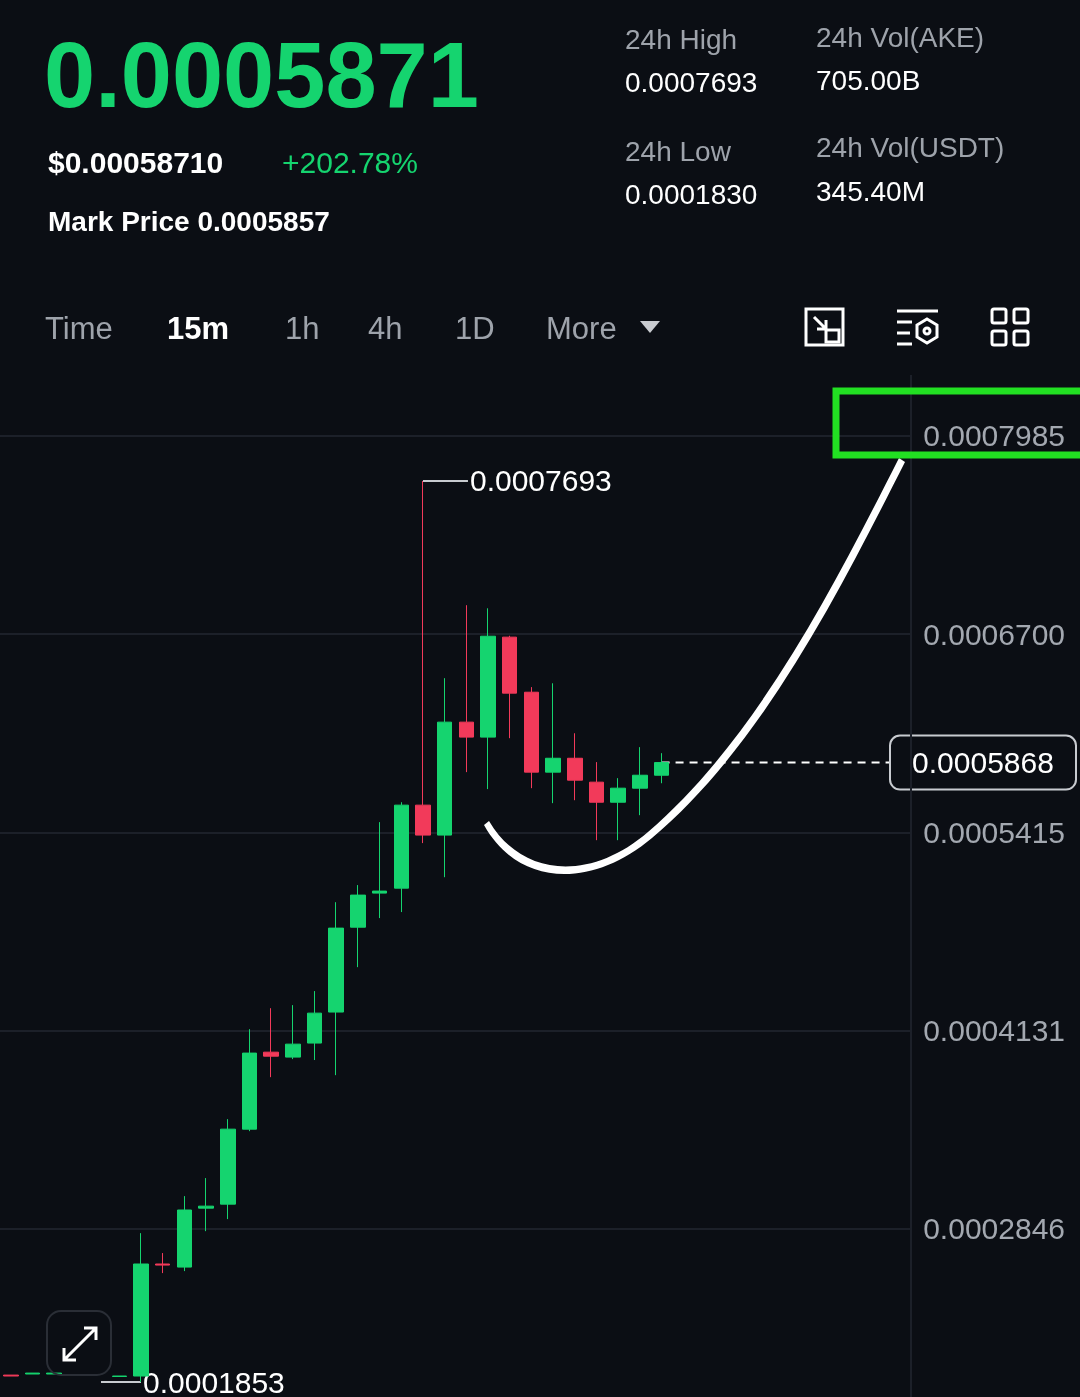  What do you see at coordinates (900, 37) in the screenshot?
I see `text: 24h Vol(AKE)` at bounding box center [900, 37].